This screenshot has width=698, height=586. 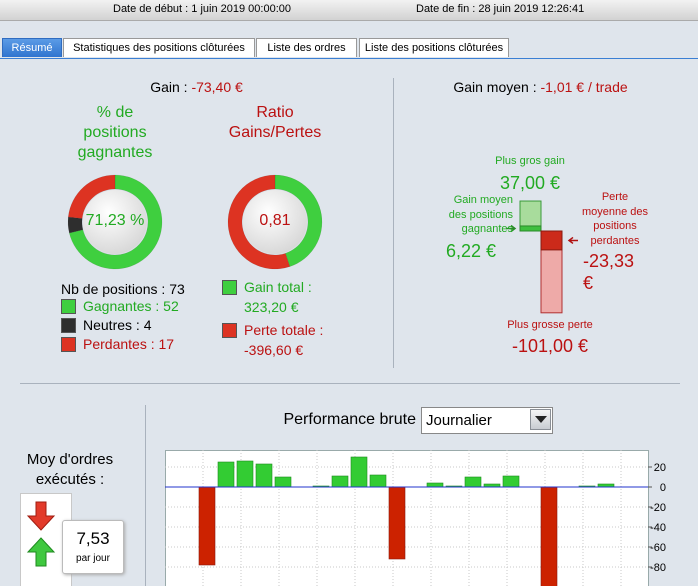 I want to click on avg-loss-value: -23,33 €, so click(x=609, y=272).